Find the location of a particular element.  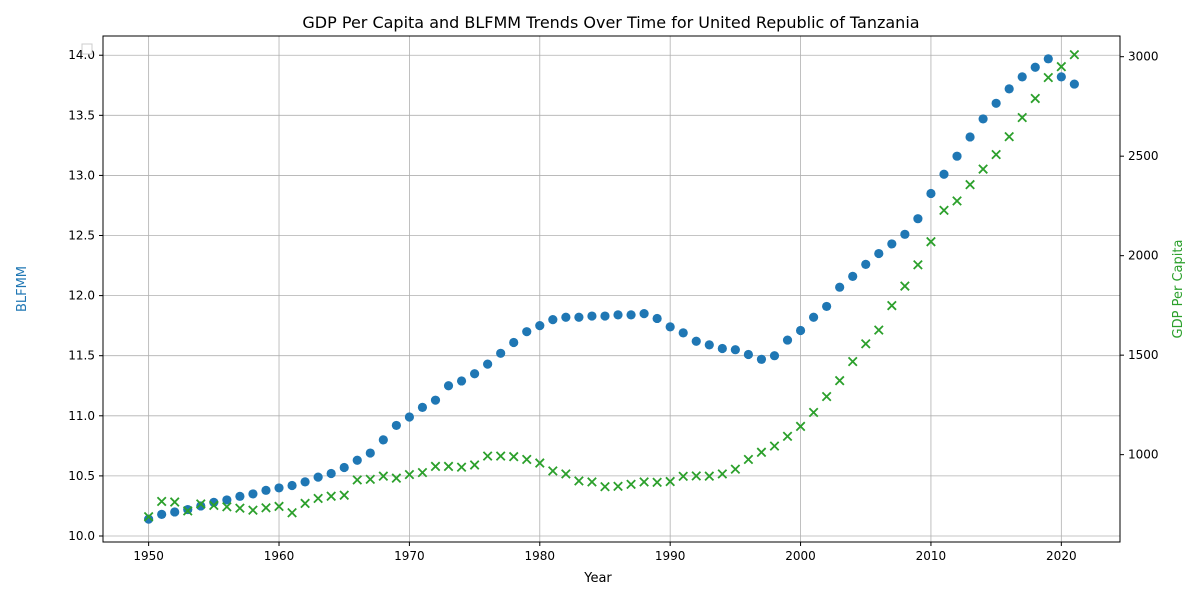

x-axis-label: Year is located at coordinates (597, 578).